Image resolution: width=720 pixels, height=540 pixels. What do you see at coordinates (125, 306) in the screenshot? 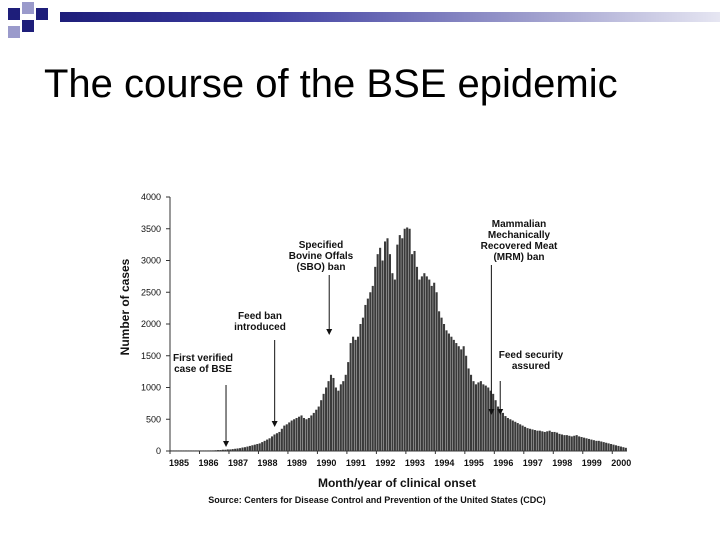
I see `y-axis-label: Number of cases` at bounding box center [125, 306].